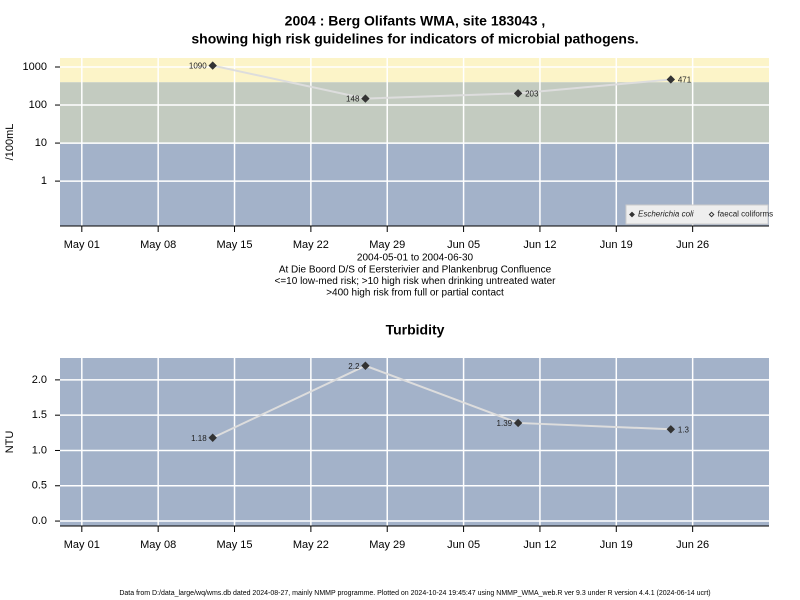 The image size is (800, 600). Describe the element at coordinates (685, 80) in the screenshot. I see `data-label: 471` at that location.